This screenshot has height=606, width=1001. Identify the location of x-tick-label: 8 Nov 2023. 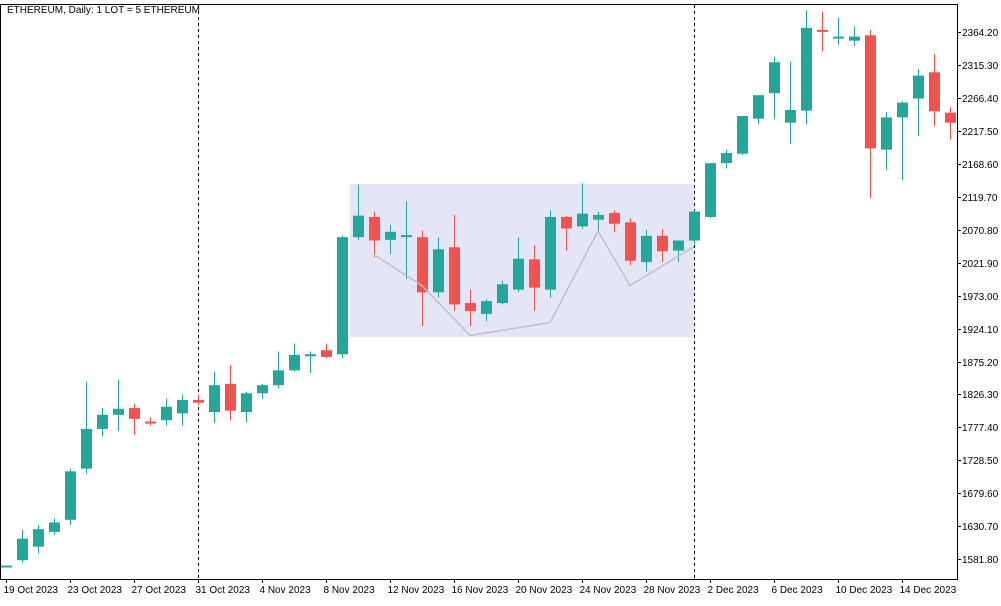
(350, 590).